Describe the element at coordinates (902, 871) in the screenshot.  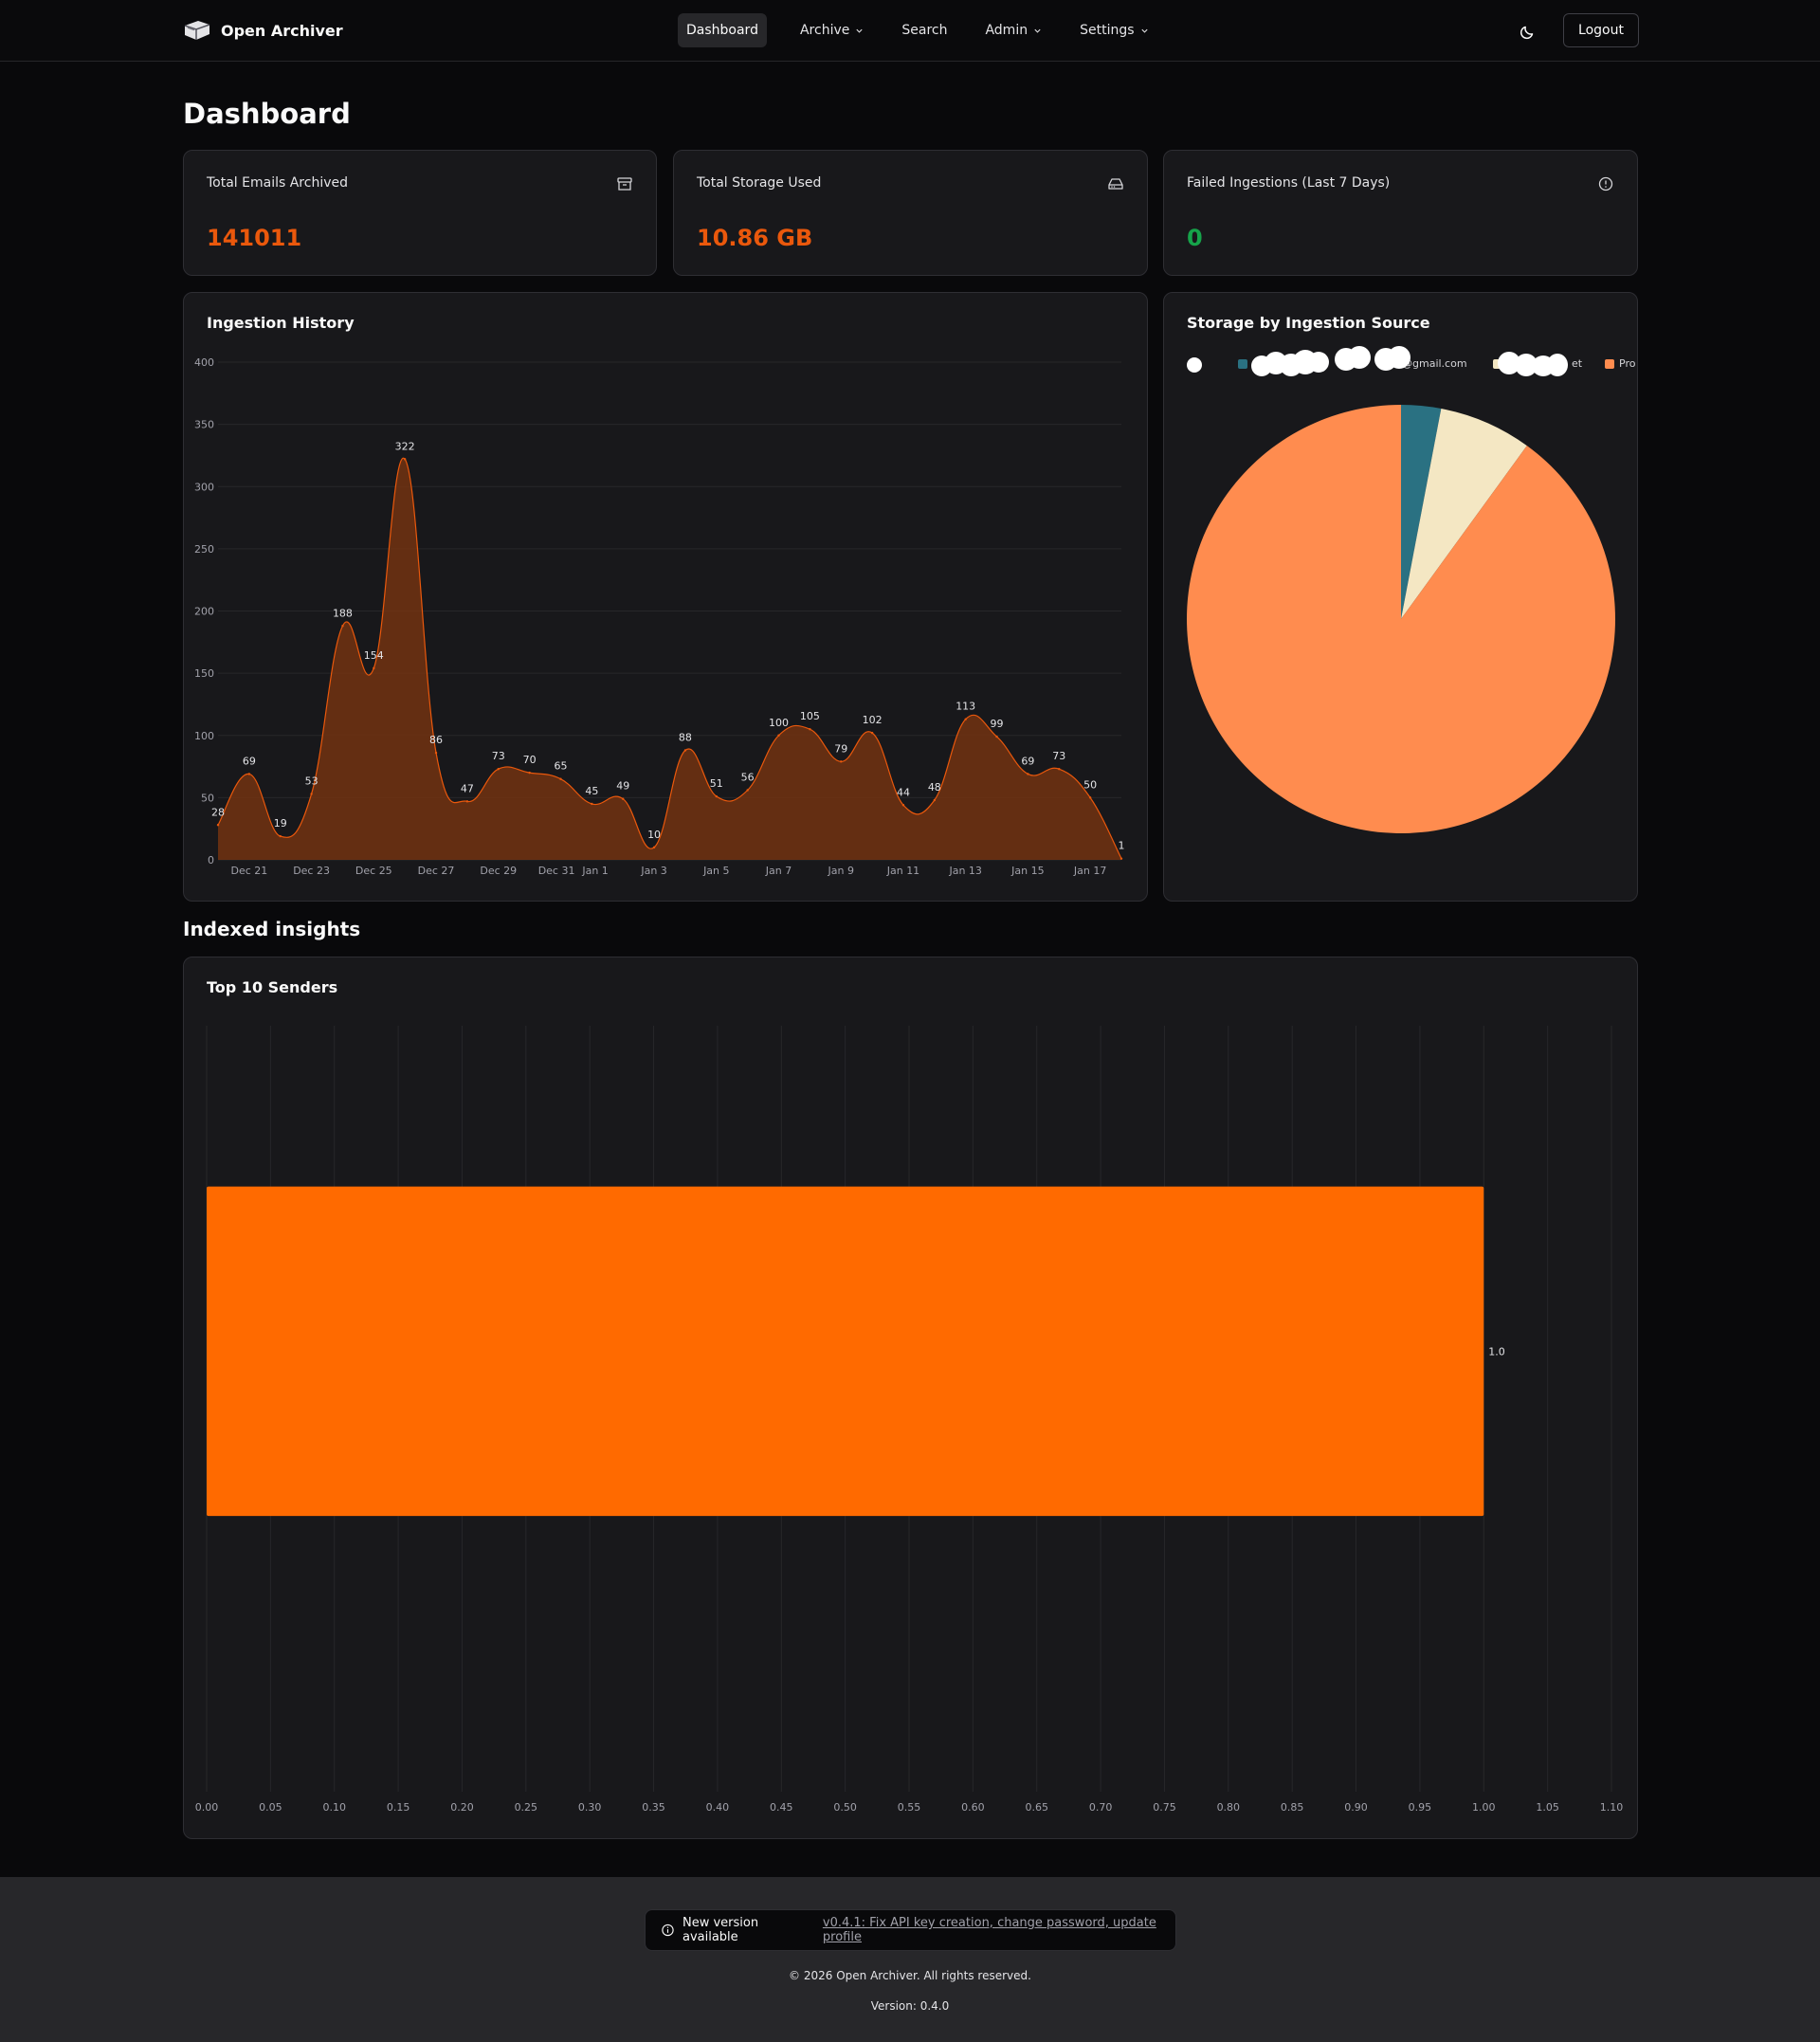
I see `x-tick-label: Jan 11` at that location.